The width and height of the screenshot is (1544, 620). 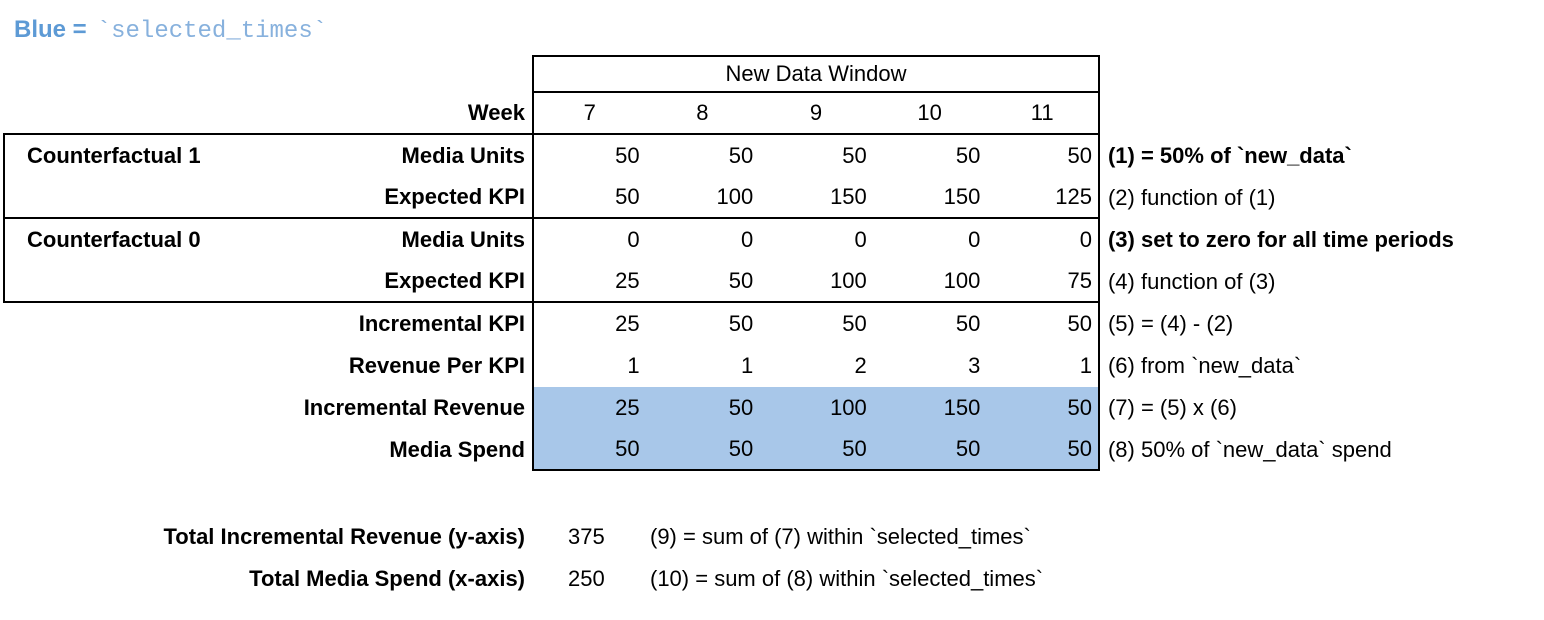 What do you see at coordinates (1191, 197) in the screenshot?
I see `row-annotation: (2) function of (1)` at bounding box center [1191, 197].